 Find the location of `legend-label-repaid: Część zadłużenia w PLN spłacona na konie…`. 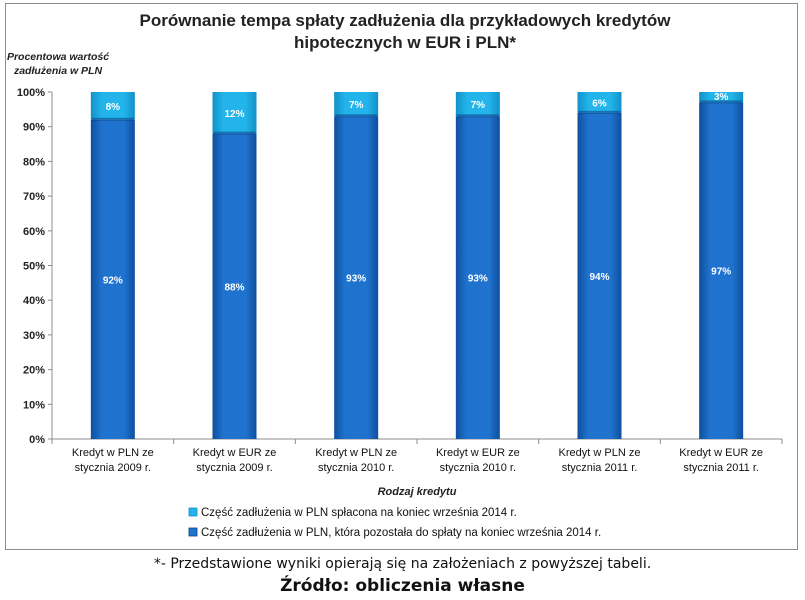

legend-label-repaid: Część zadłużenia w PLN spłacona na konie… is located at coordinates (359, 513).